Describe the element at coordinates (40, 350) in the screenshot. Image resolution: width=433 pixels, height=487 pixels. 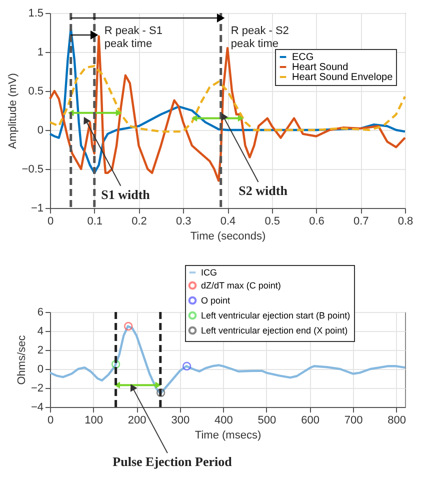
I see `y-tick-label: 2` at that location.